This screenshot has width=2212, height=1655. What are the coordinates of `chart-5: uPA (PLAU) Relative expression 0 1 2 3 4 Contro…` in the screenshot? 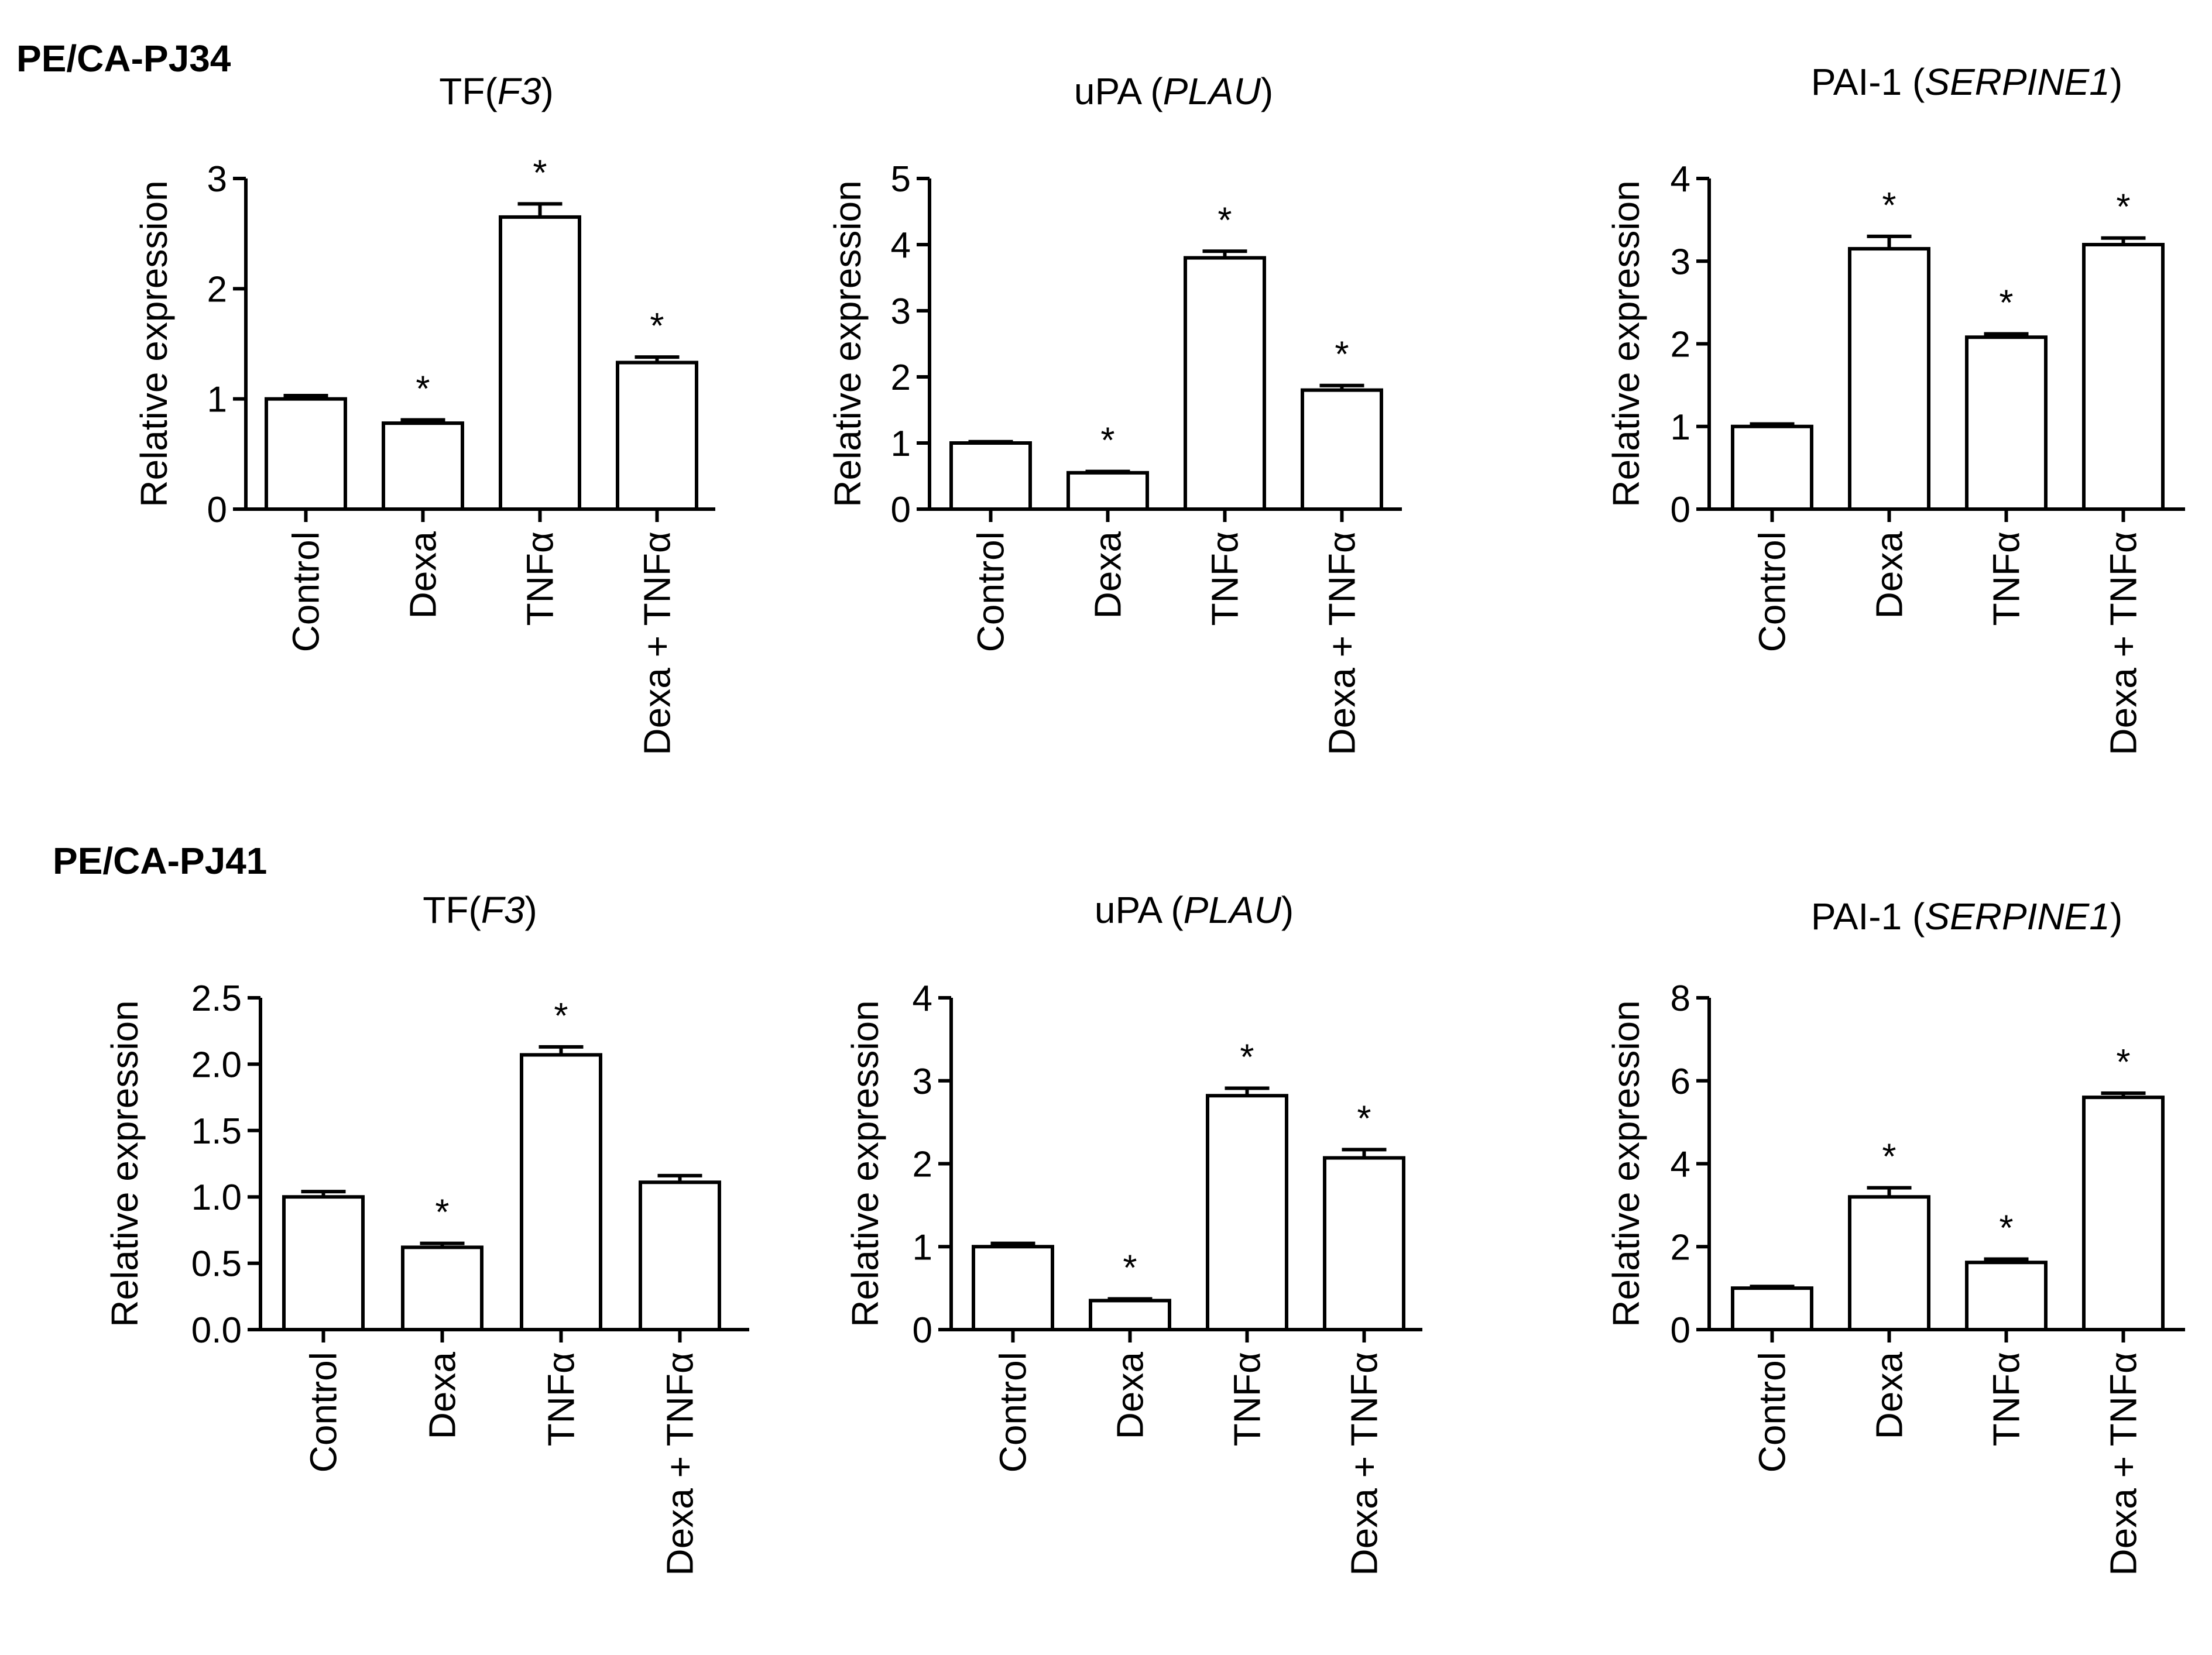 It's located at (1133, 1232).